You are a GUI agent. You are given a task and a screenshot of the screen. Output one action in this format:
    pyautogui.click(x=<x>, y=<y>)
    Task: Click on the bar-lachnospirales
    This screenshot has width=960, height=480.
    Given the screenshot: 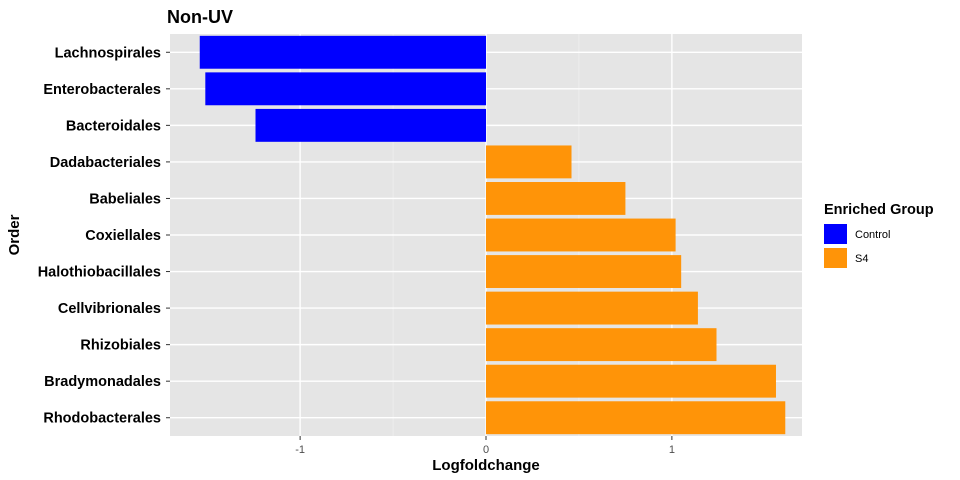 What is the action you would take?
    pyautogui.click(x=342, y=52)
    